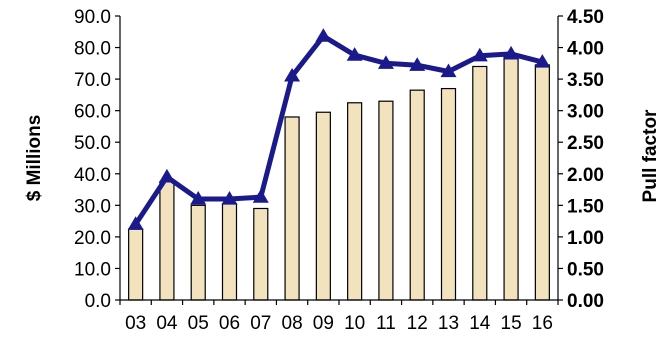  Describe the element at coordinates (585, 175) in the screenshot. I see `right-tick-label: 2.00` at that location.